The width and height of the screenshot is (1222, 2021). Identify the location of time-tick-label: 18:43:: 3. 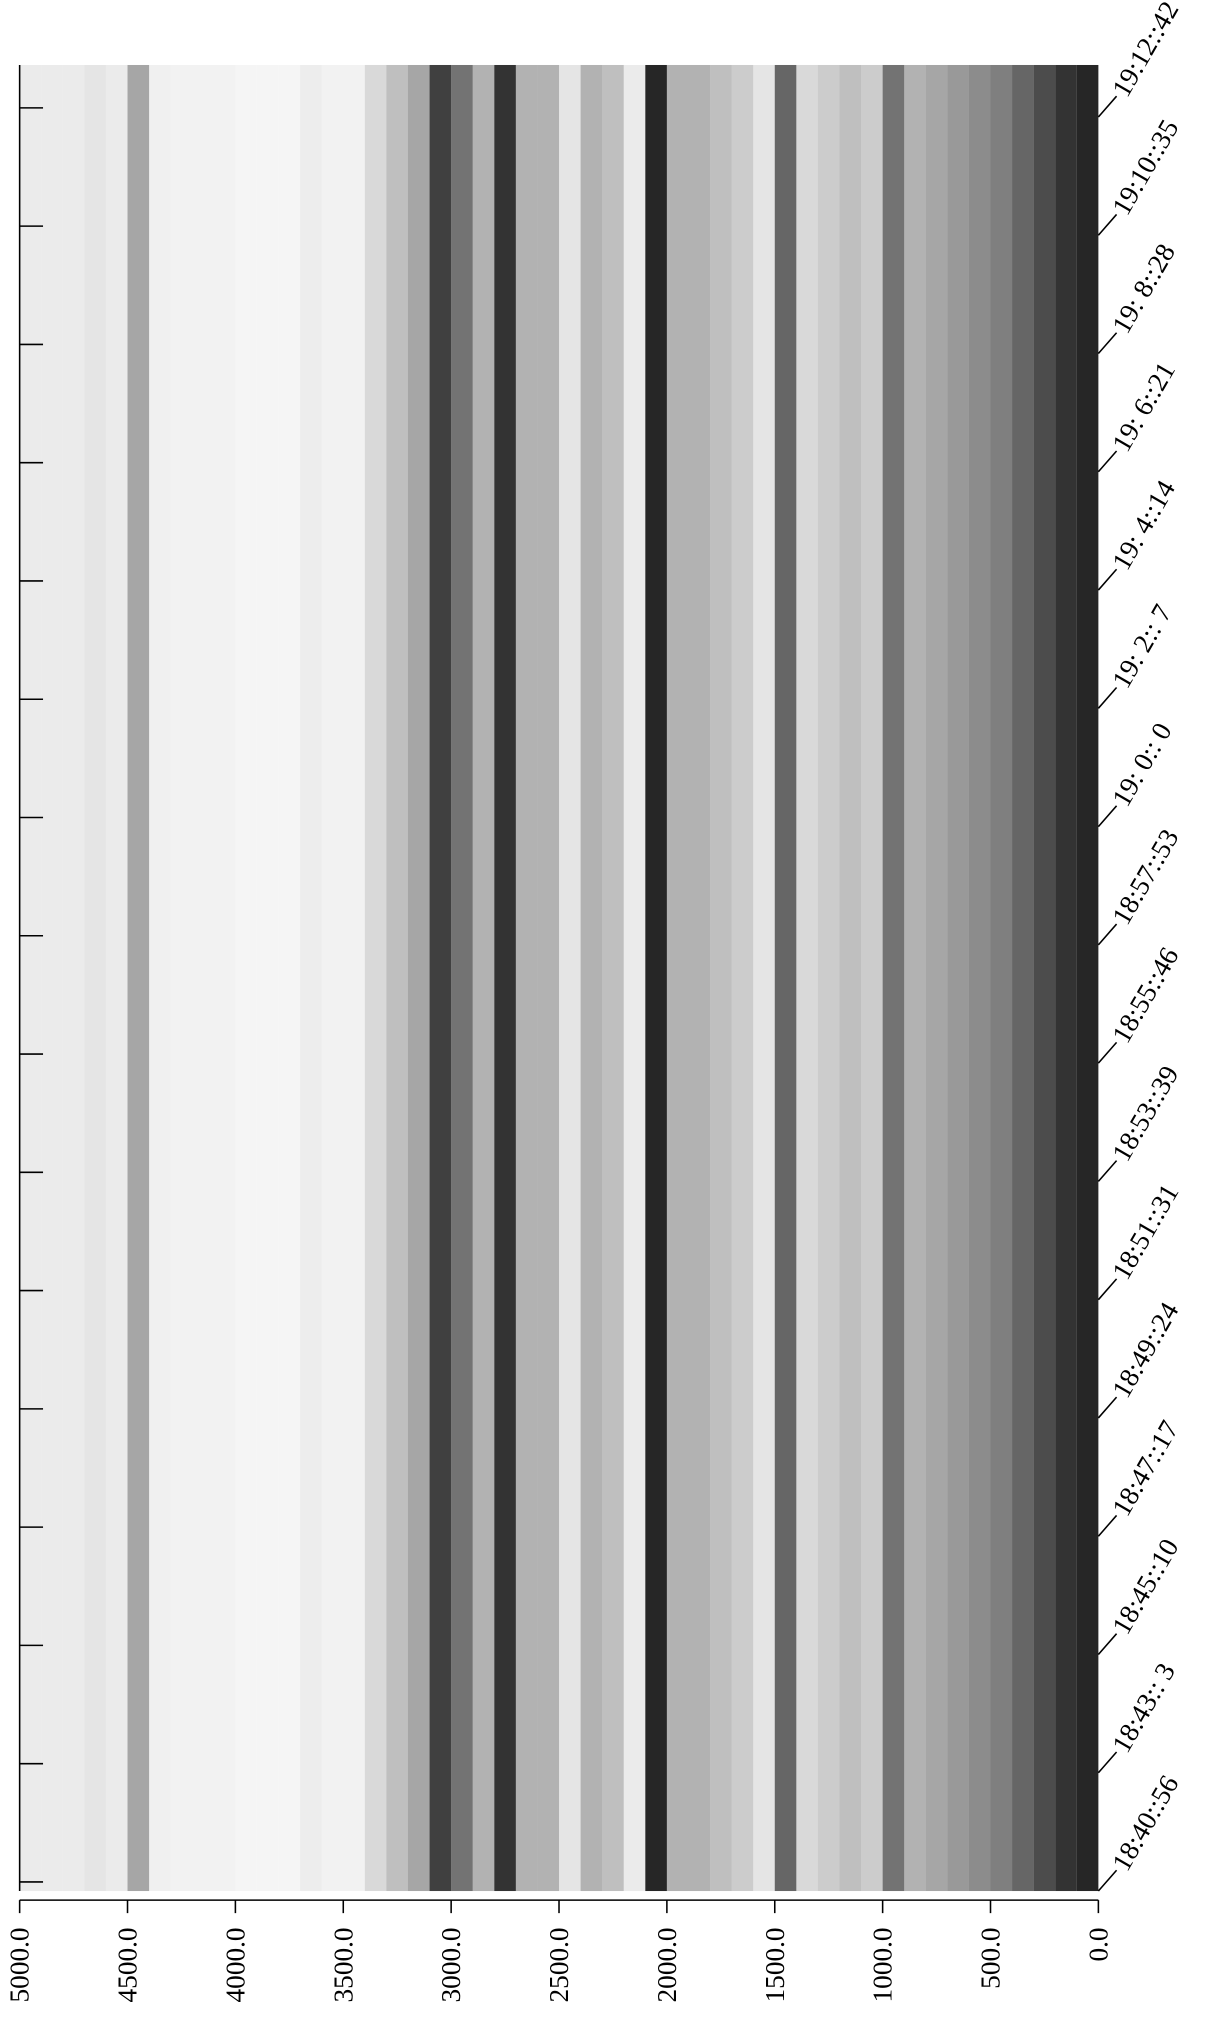
(1143, 1708).